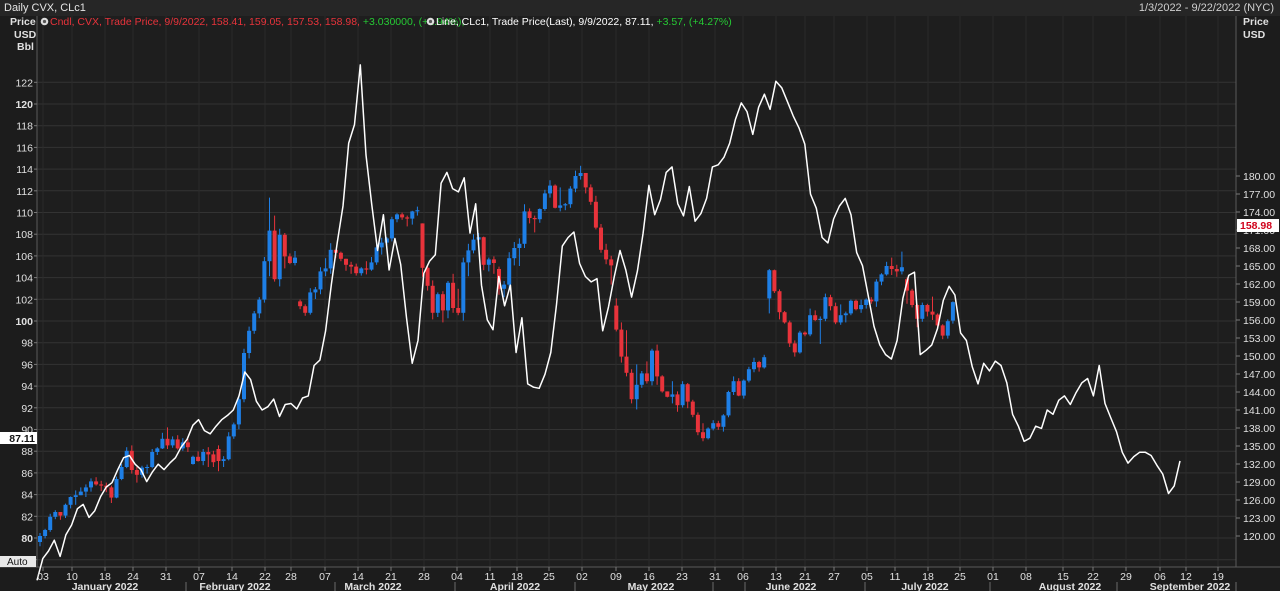 Image resolution: width=1280 pixels, height=591 pixels. What do you see at coordinates (325, 577) in the screenshot?
I see `day-tick-label: 07` at bounding box center [325, 577].